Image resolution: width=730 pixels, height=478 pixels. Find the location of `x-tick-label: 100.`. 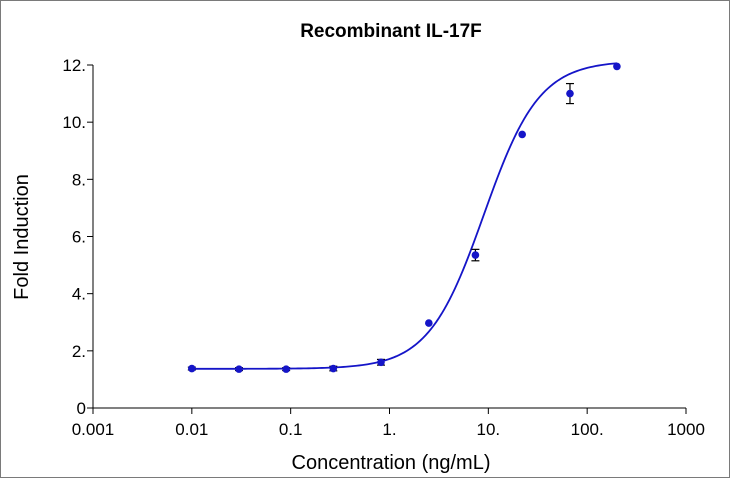

x-tick-label: 100. is located at coordinates (587, 429).